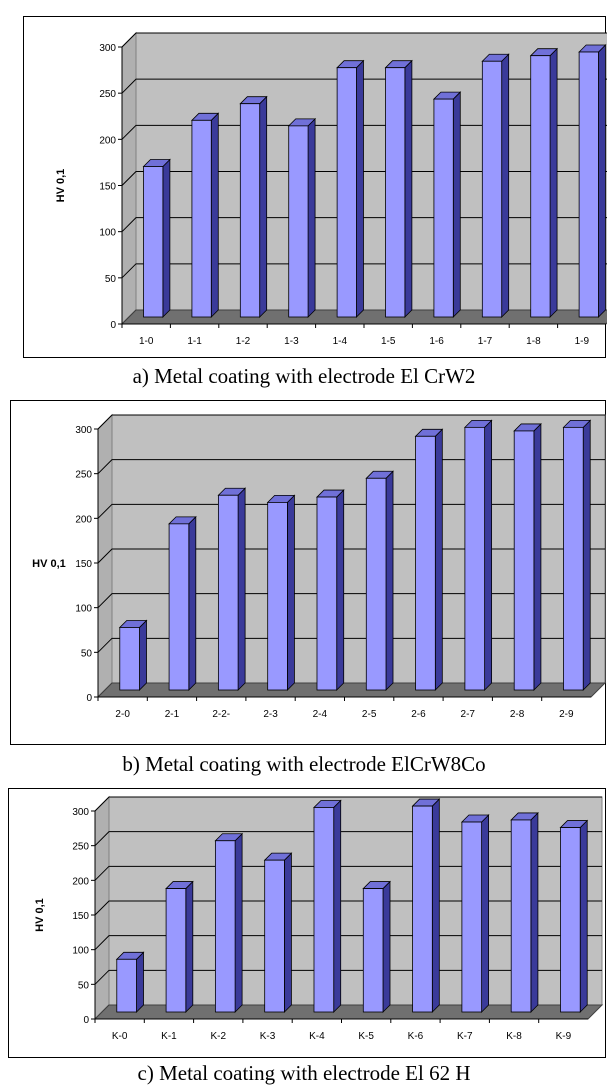 This screenshot has height=1092, width=608. I want to click on x-tick-label: K-0, so click(120, 1036).